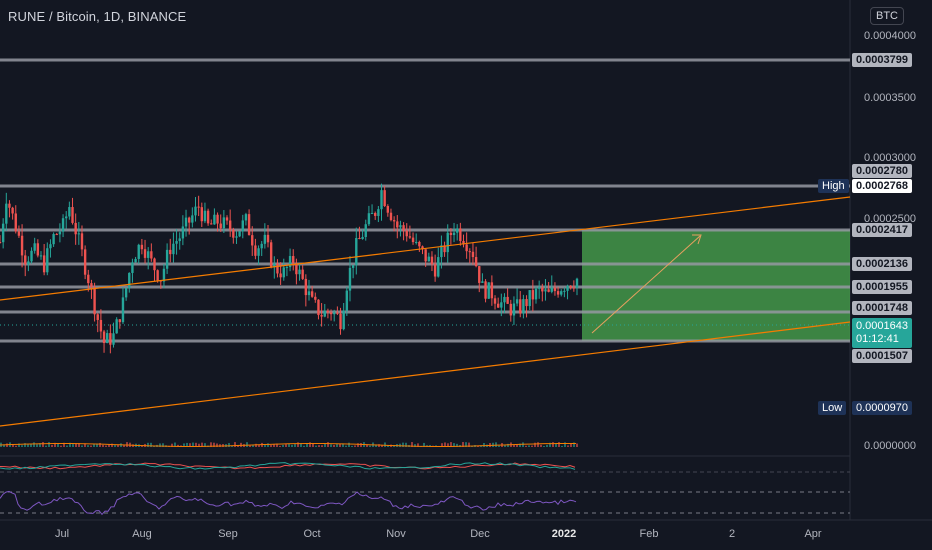 This screenshot has height=550, width=932. What do you see at coordinates (228, 534) in the screenshot?
I see `x-tick-label: Sep` at bounding box center [228, 534].